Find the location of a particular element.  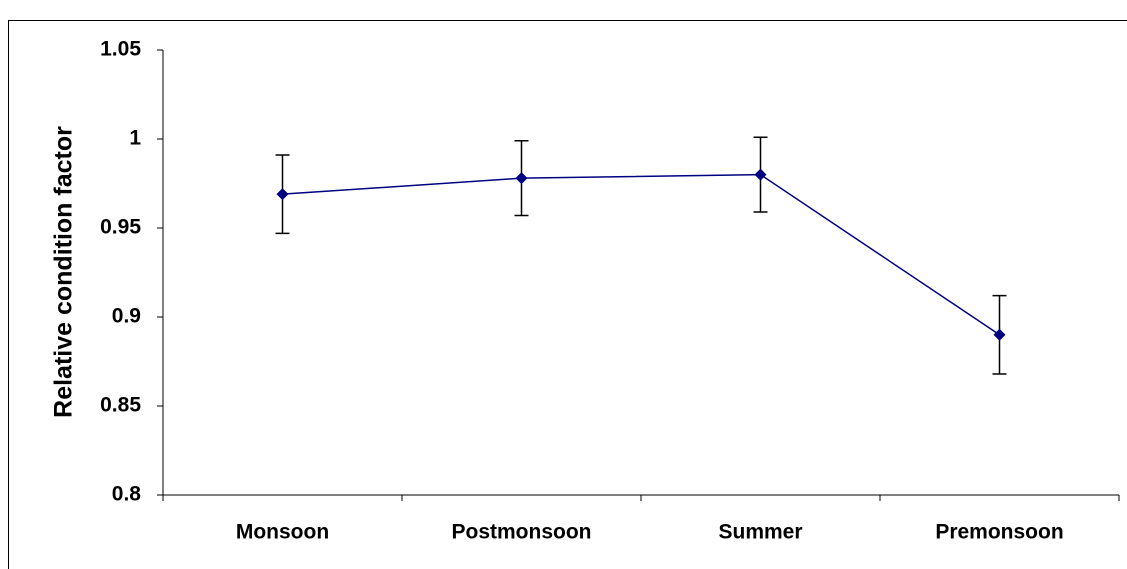

x-tick-label: Postmonsoon is located at coordinates (522, 532).